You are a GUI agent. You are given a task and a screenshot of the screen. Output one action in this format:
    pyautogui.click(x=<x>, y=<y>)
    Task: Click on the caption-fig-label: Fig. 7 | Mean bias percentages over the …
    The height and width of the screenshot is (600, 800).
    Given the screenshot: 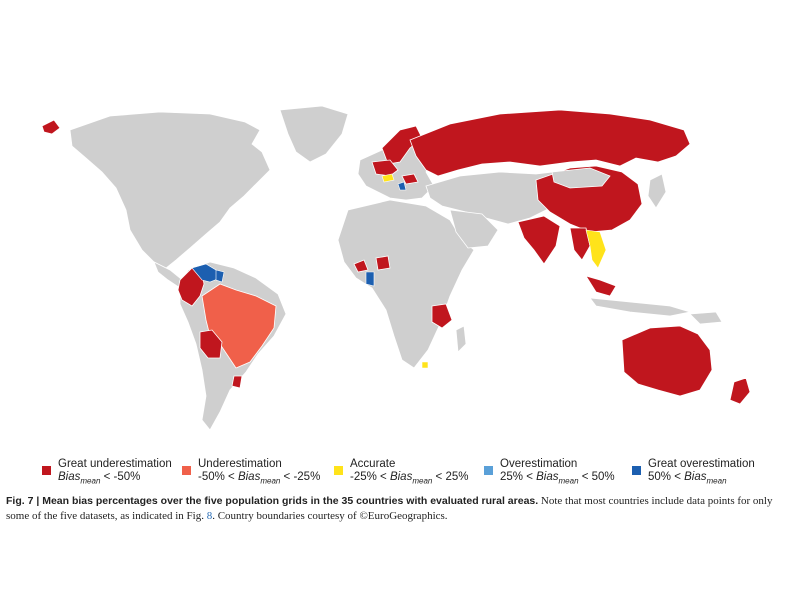 What is the action you would take?
    pyautogui.click(x=272, y=501)
    